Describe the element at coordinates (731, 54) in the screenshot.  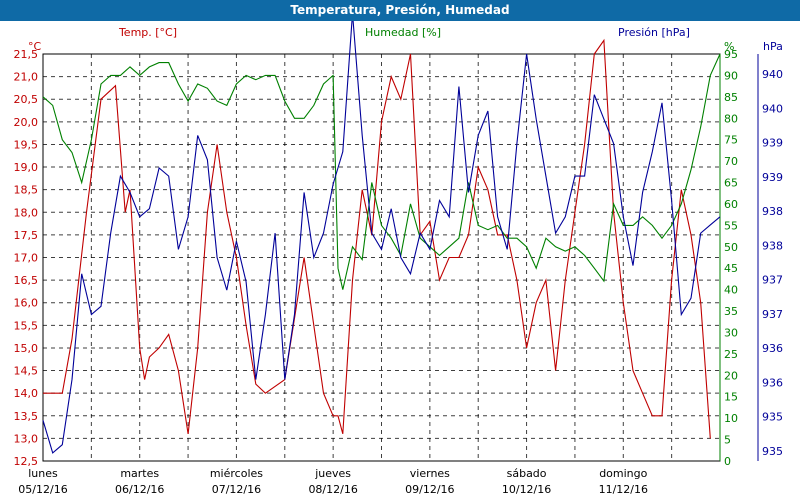
I see `hum-tick-label: 95` at that location.